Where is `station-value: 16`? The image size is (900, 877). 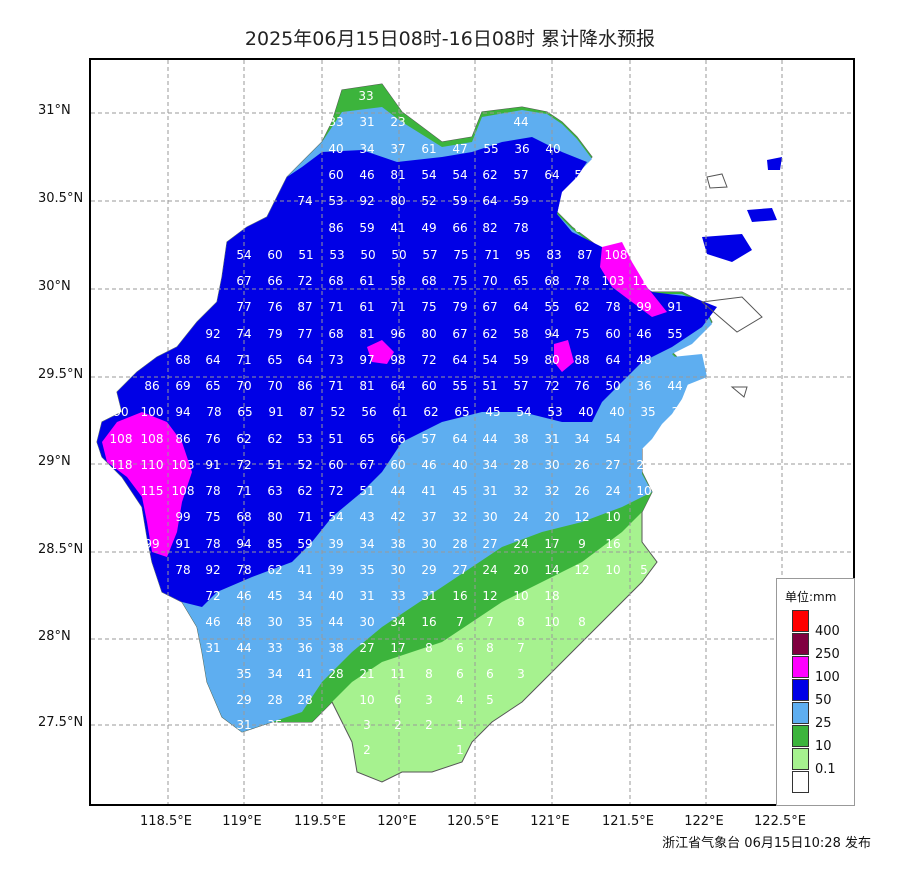
station-value: 16 is located at coordinates (428, 622).